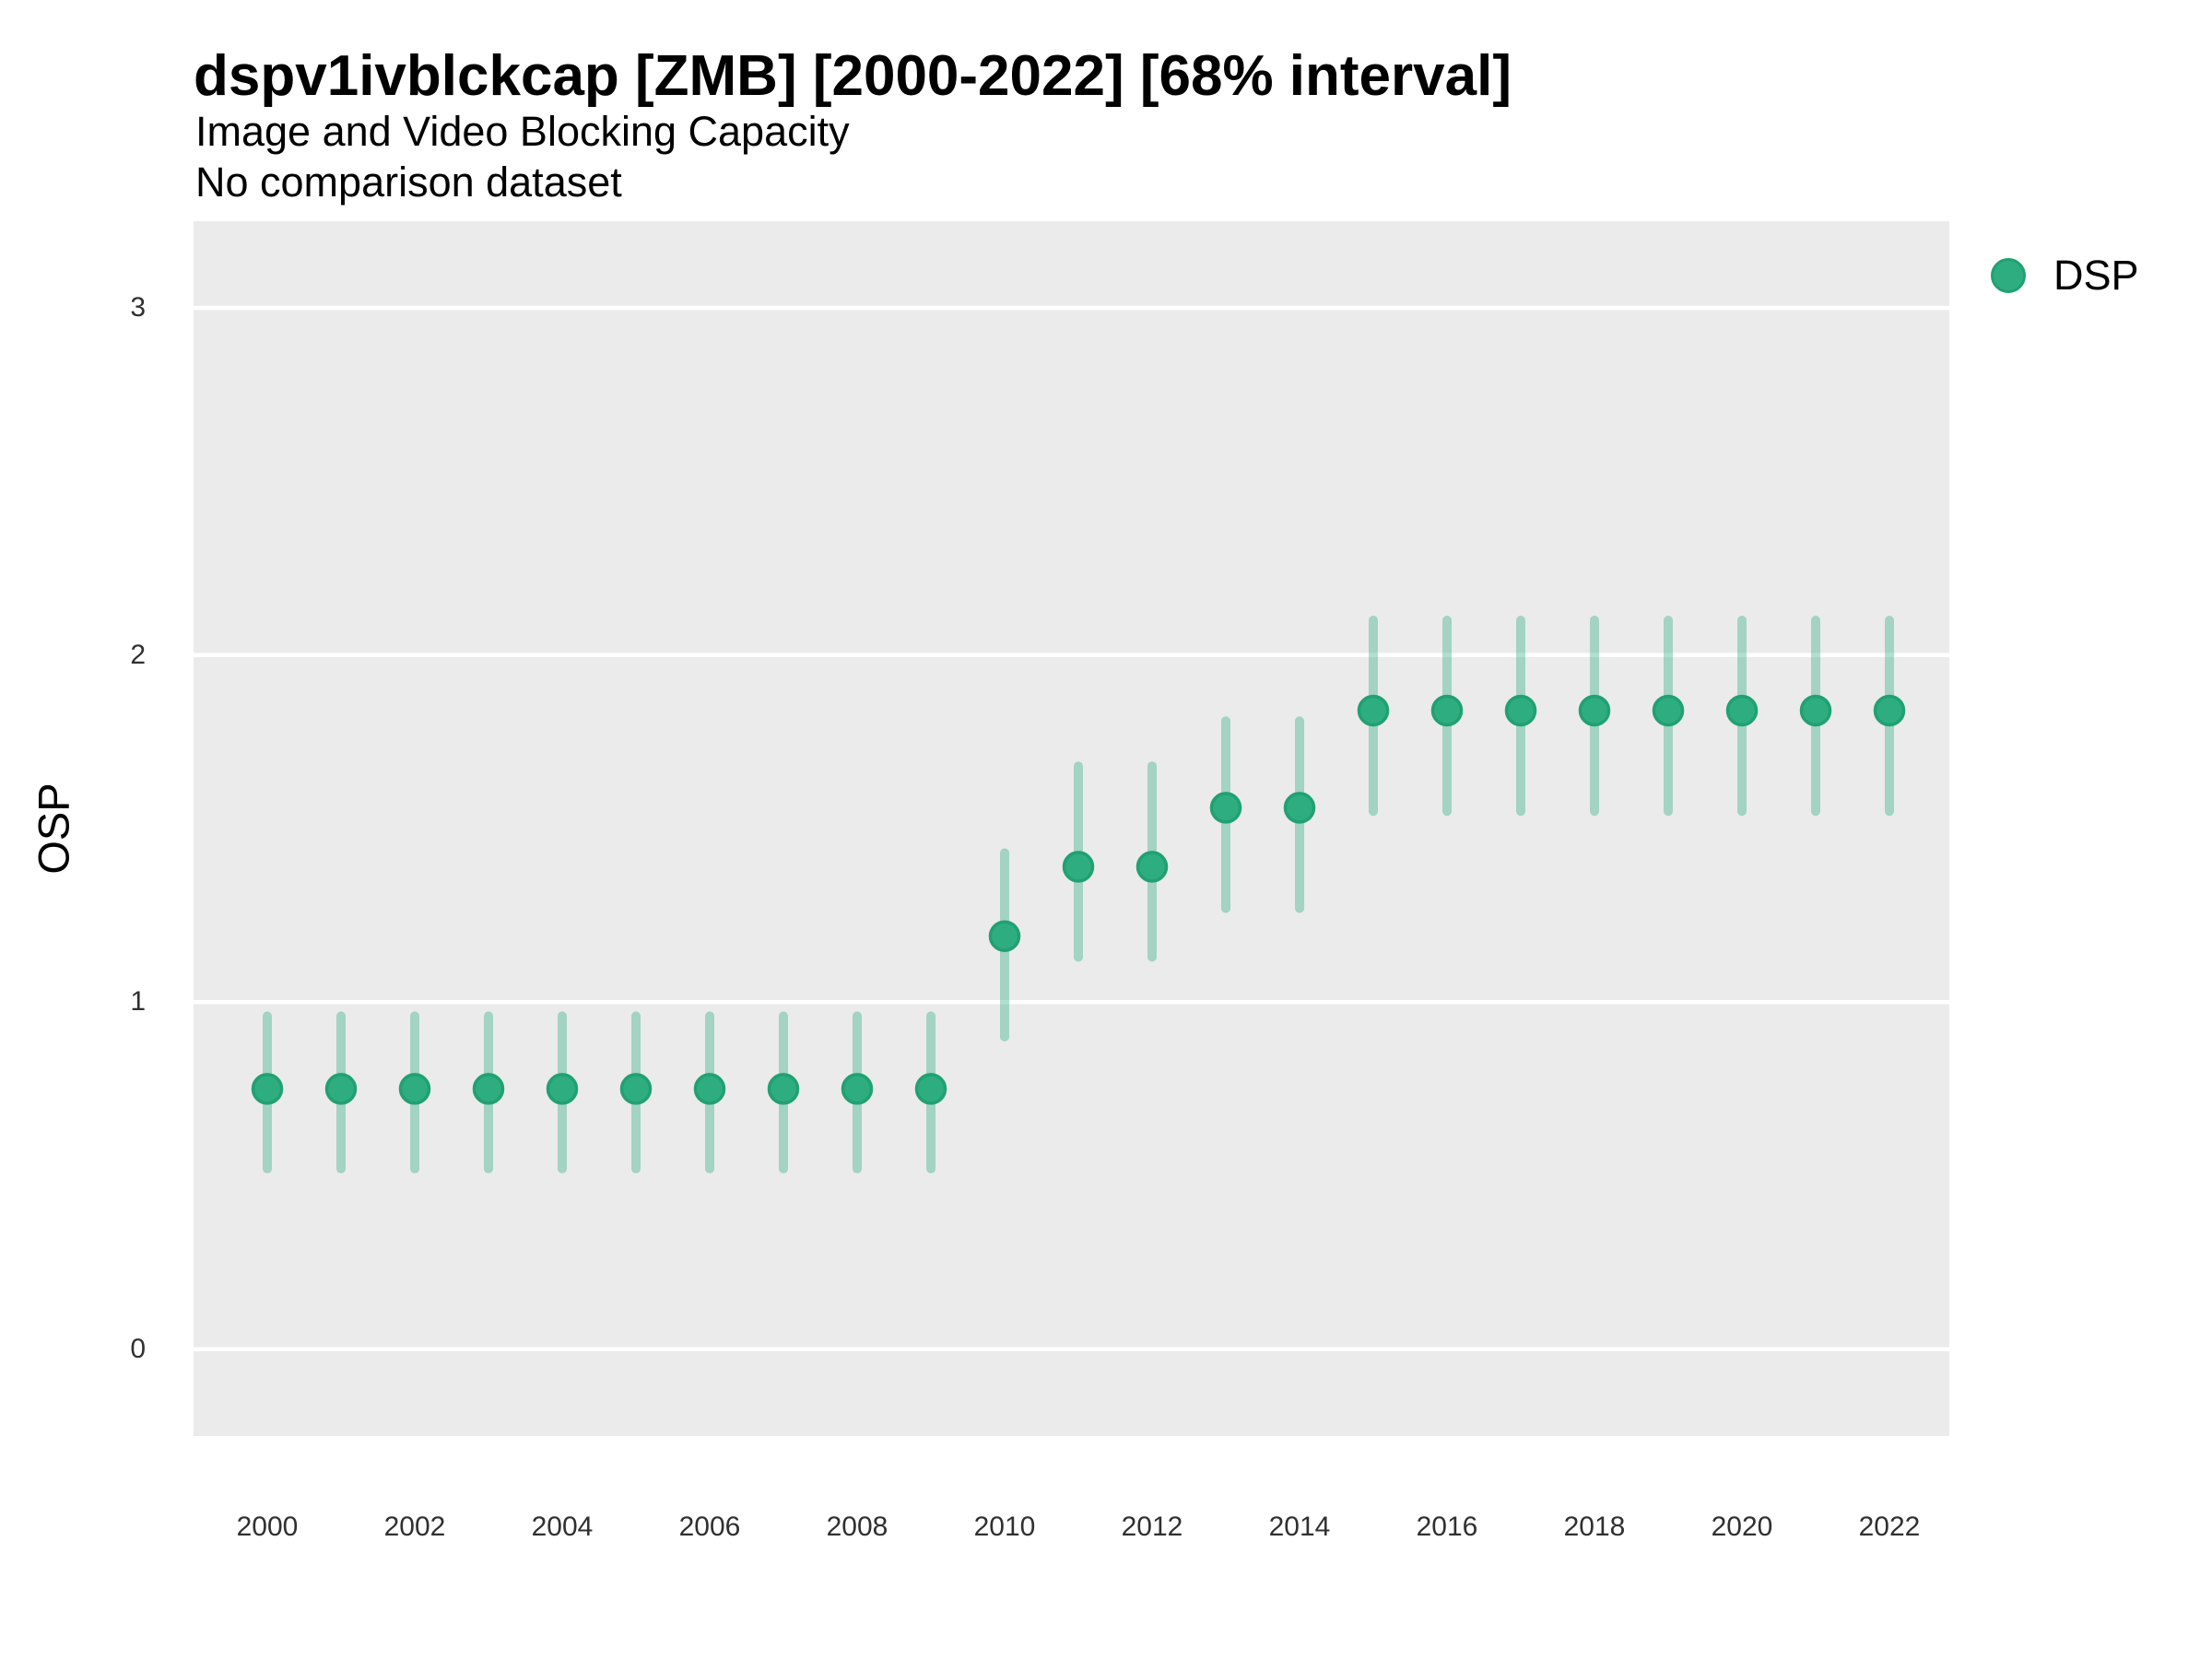 The height and width of the screenshot is (1659, 2212). I want to click on x-tick-label-2000: 2000, so click(267, 1527).